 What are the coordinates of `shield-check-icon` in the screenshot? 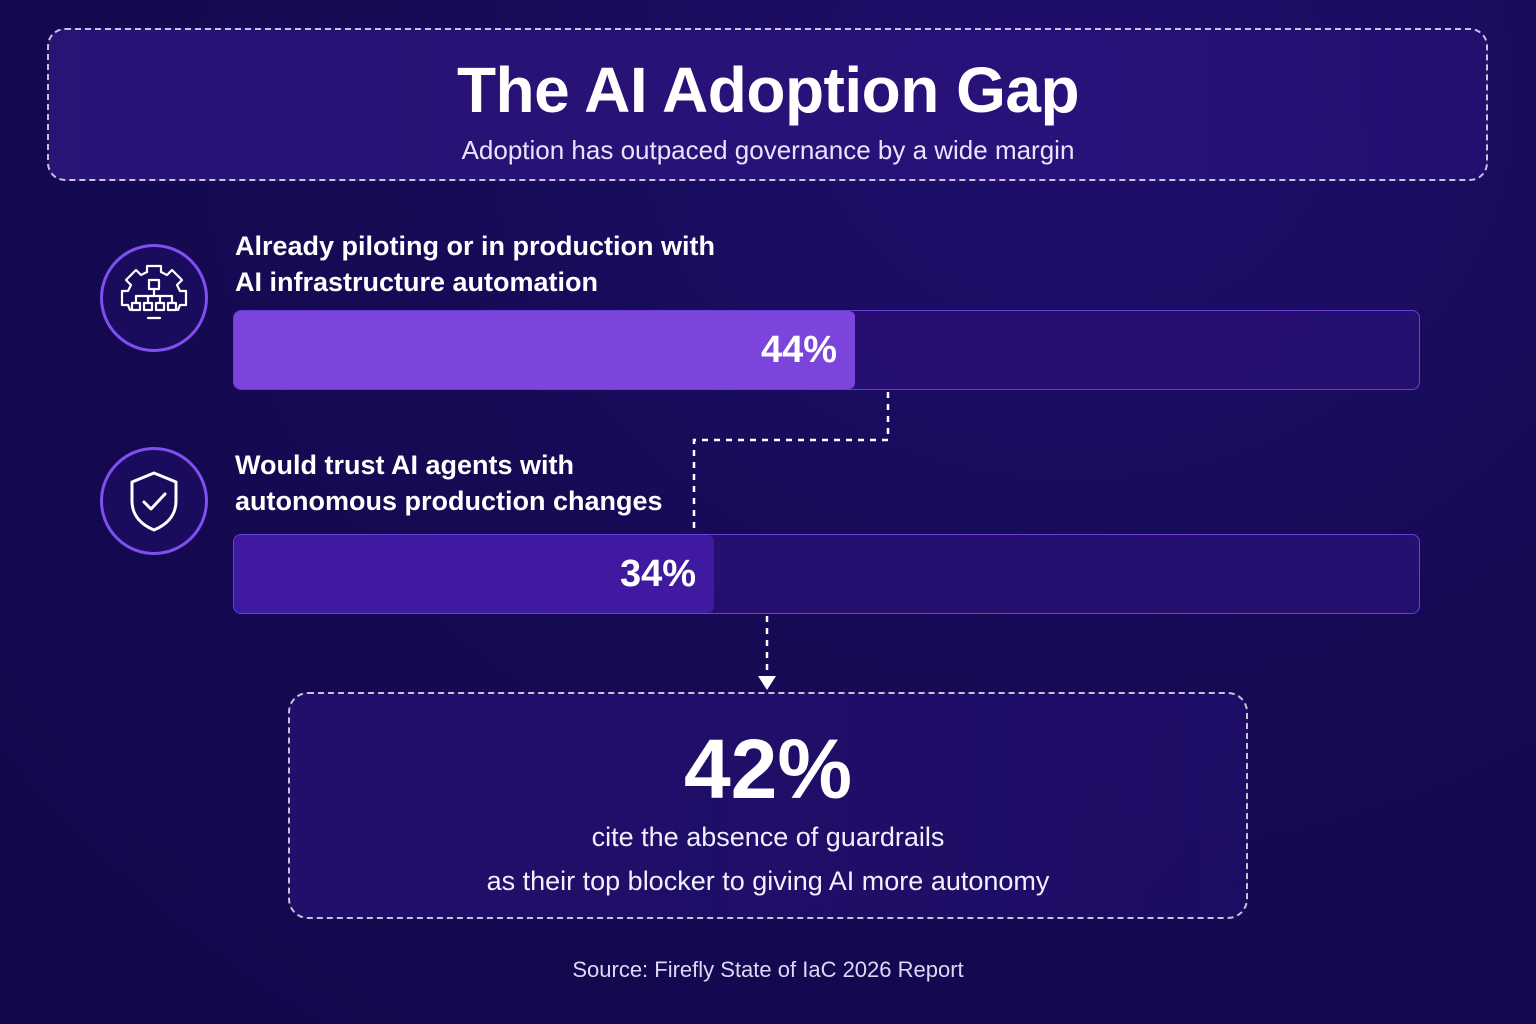 It's located at (154, 501).